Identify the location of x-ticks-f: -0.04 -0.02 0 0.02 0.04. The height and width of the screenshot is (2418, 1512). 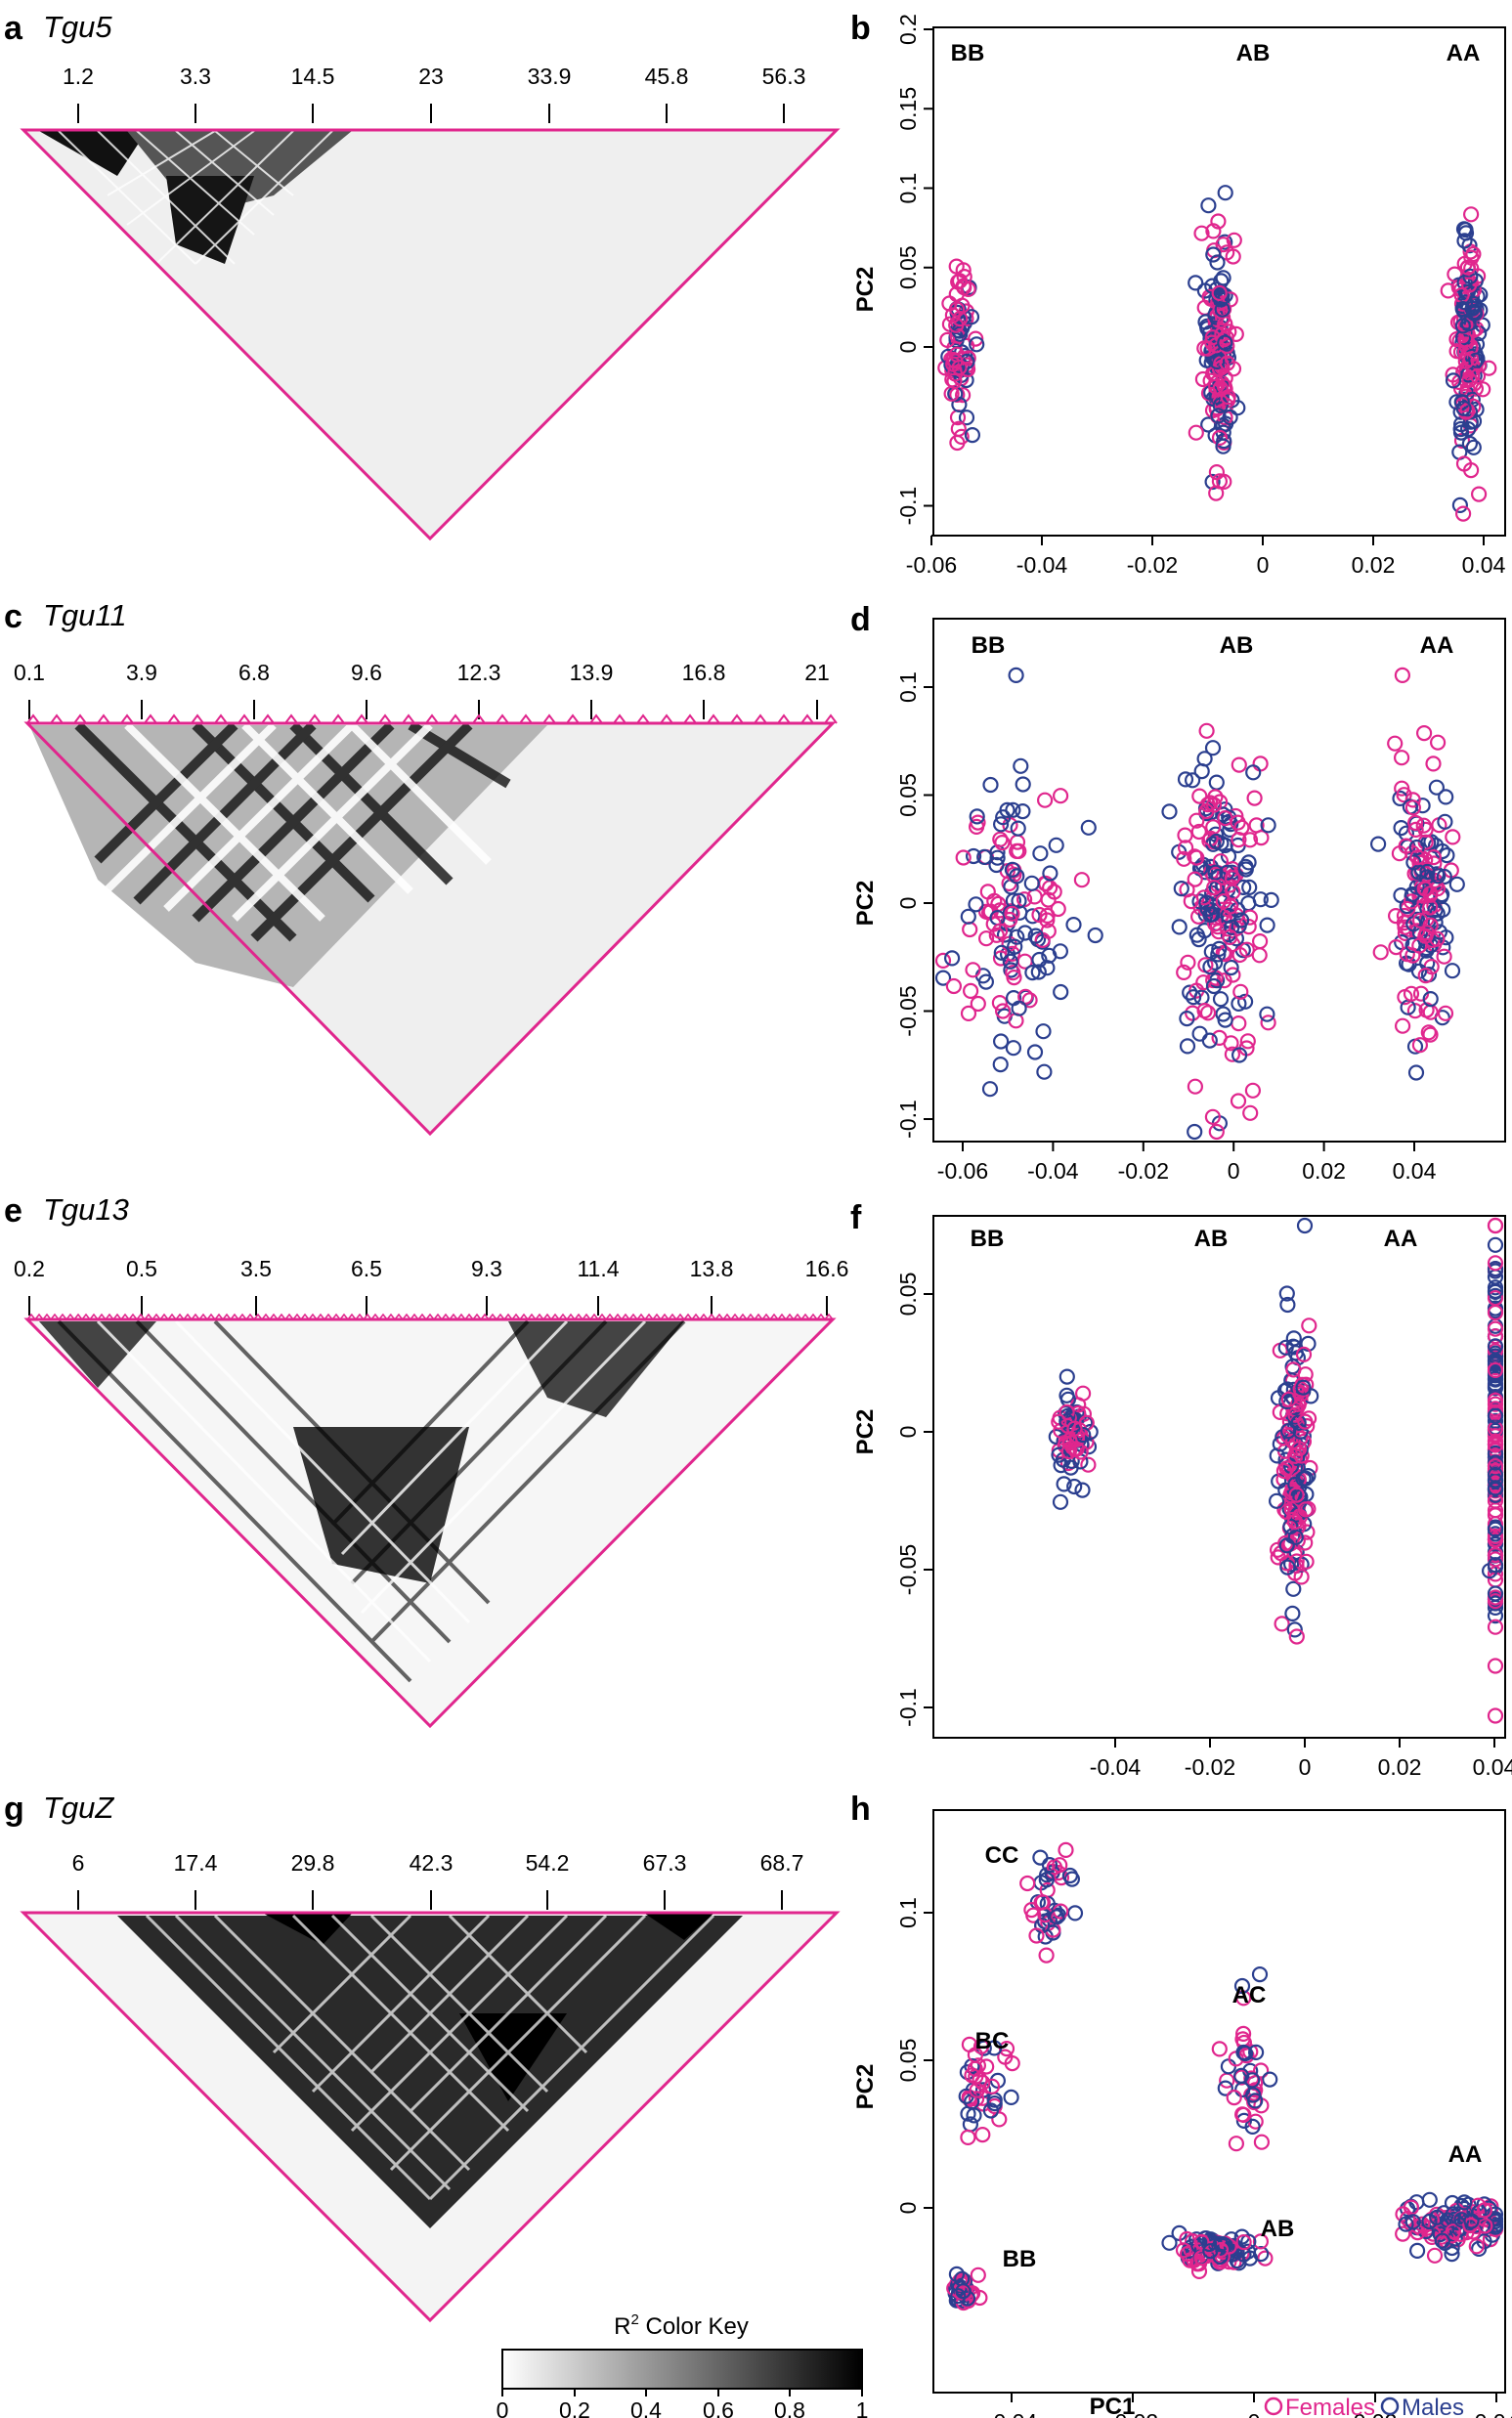
(1301, 1758).